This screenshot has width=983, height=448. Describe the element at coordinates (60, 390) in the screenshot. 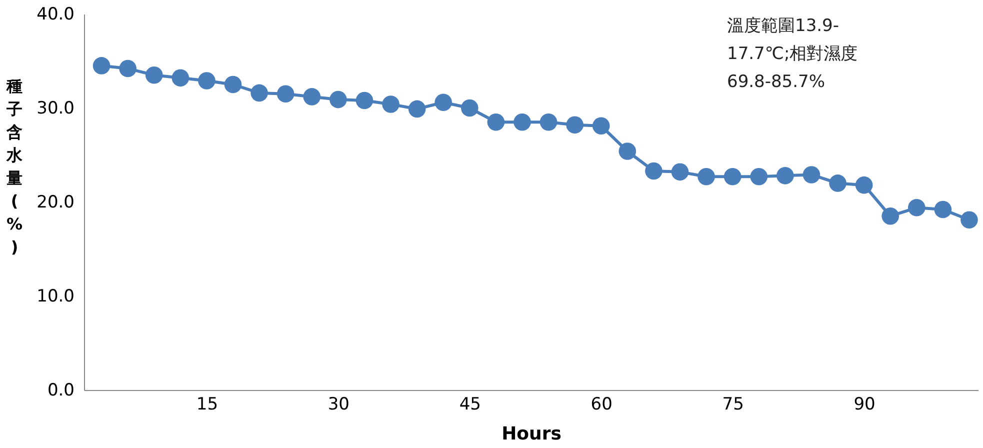

I see `y-tick-label: 0.0` at that location.